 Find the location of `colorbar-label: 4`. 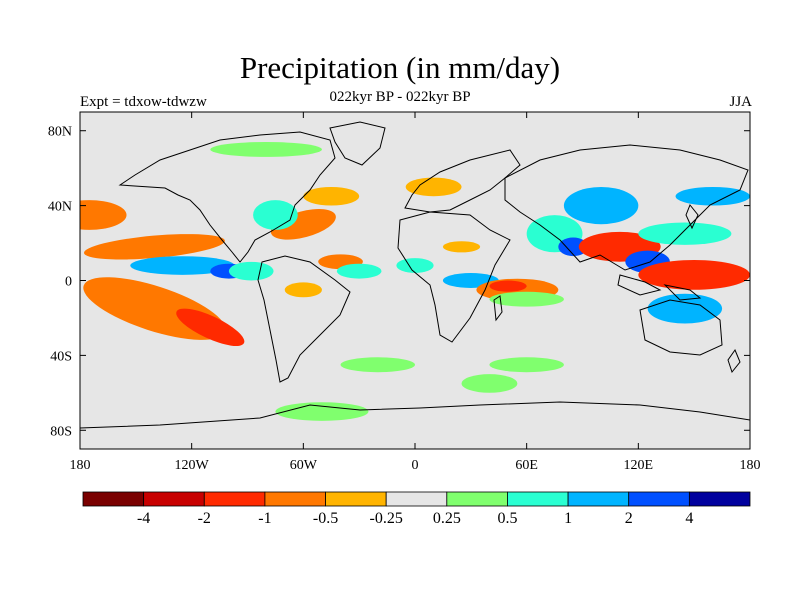

colorbar-label: 4 is located at coordinates (689, 518).